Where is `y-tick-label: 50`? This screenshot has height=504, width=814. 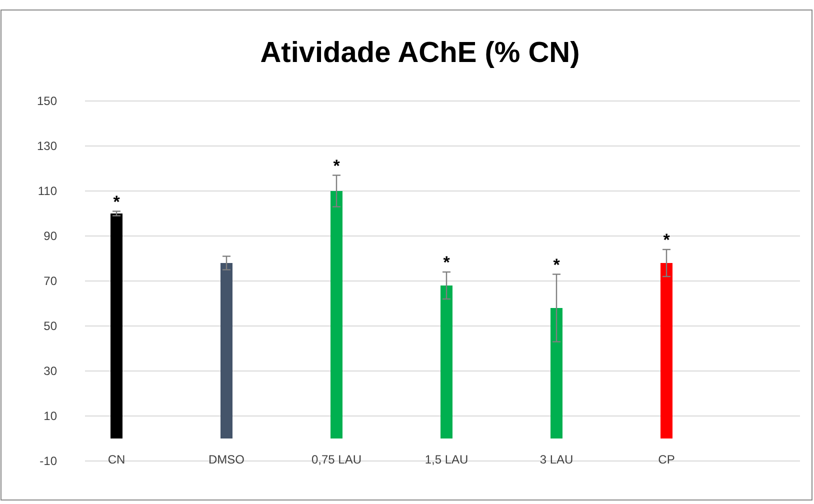 y-tick-label: 50 is located at coordinates (51, 325).